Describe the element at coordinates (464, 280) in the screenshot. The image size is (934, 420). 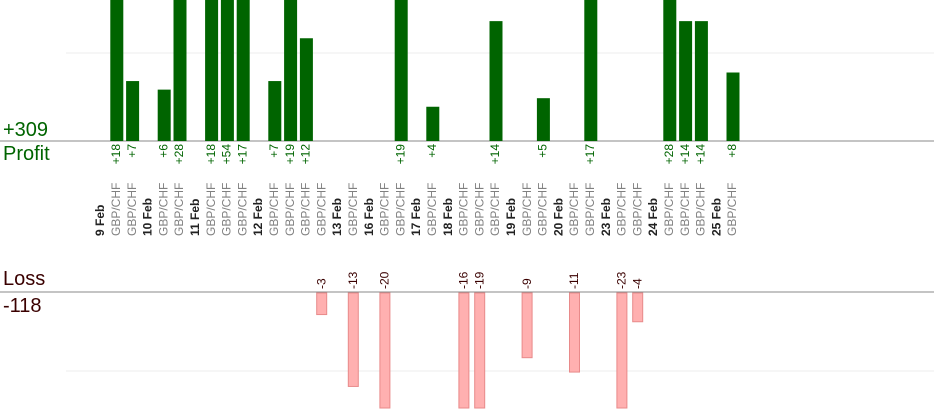
I see `loss-value-label: -16` at that location.